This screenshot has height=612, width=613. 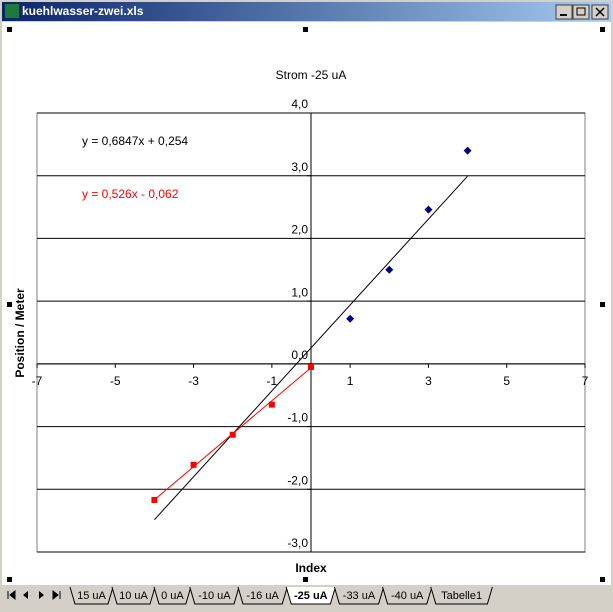 What do you see at coordinates (299, 167) in the screenshot?
I see `y-tick-label: 3,0` at bounding box center [299, 167].